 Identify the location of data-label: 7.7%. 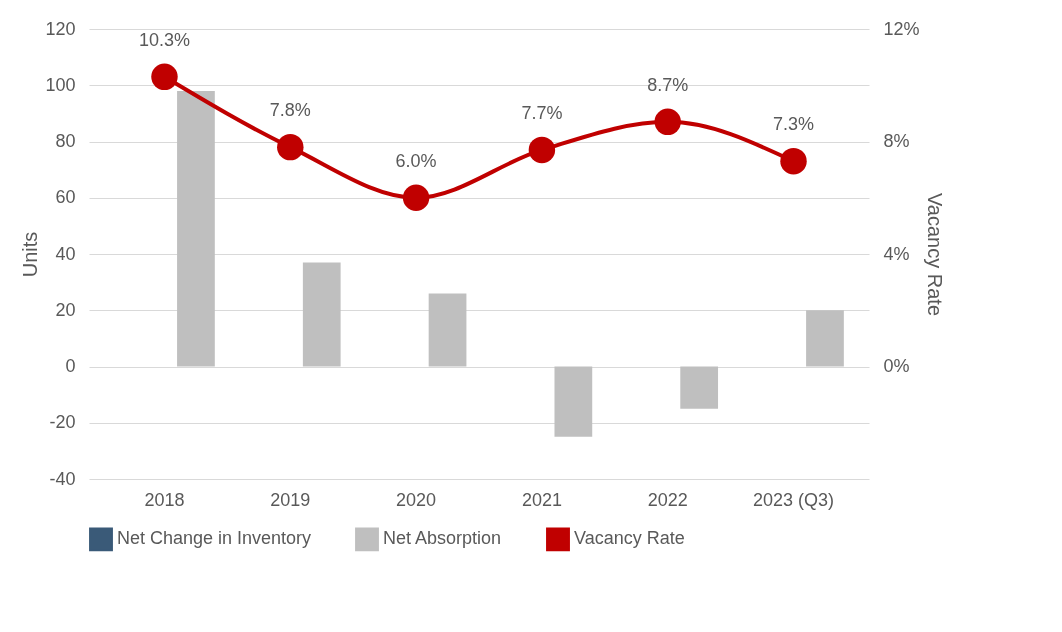
(542, 112).